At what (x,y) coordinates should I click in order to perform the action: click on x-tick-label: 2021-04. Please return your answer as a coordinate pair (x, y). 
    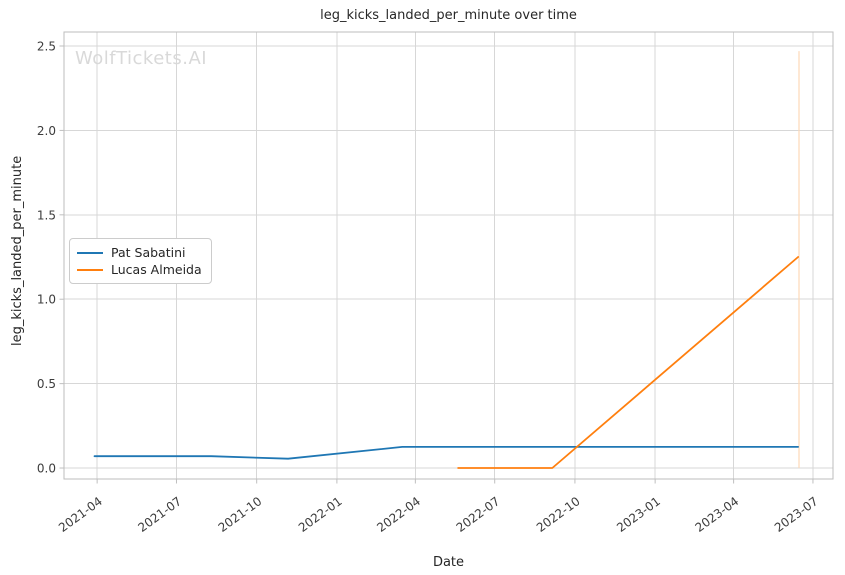
    Looking at the image, I should click on (80, 514).